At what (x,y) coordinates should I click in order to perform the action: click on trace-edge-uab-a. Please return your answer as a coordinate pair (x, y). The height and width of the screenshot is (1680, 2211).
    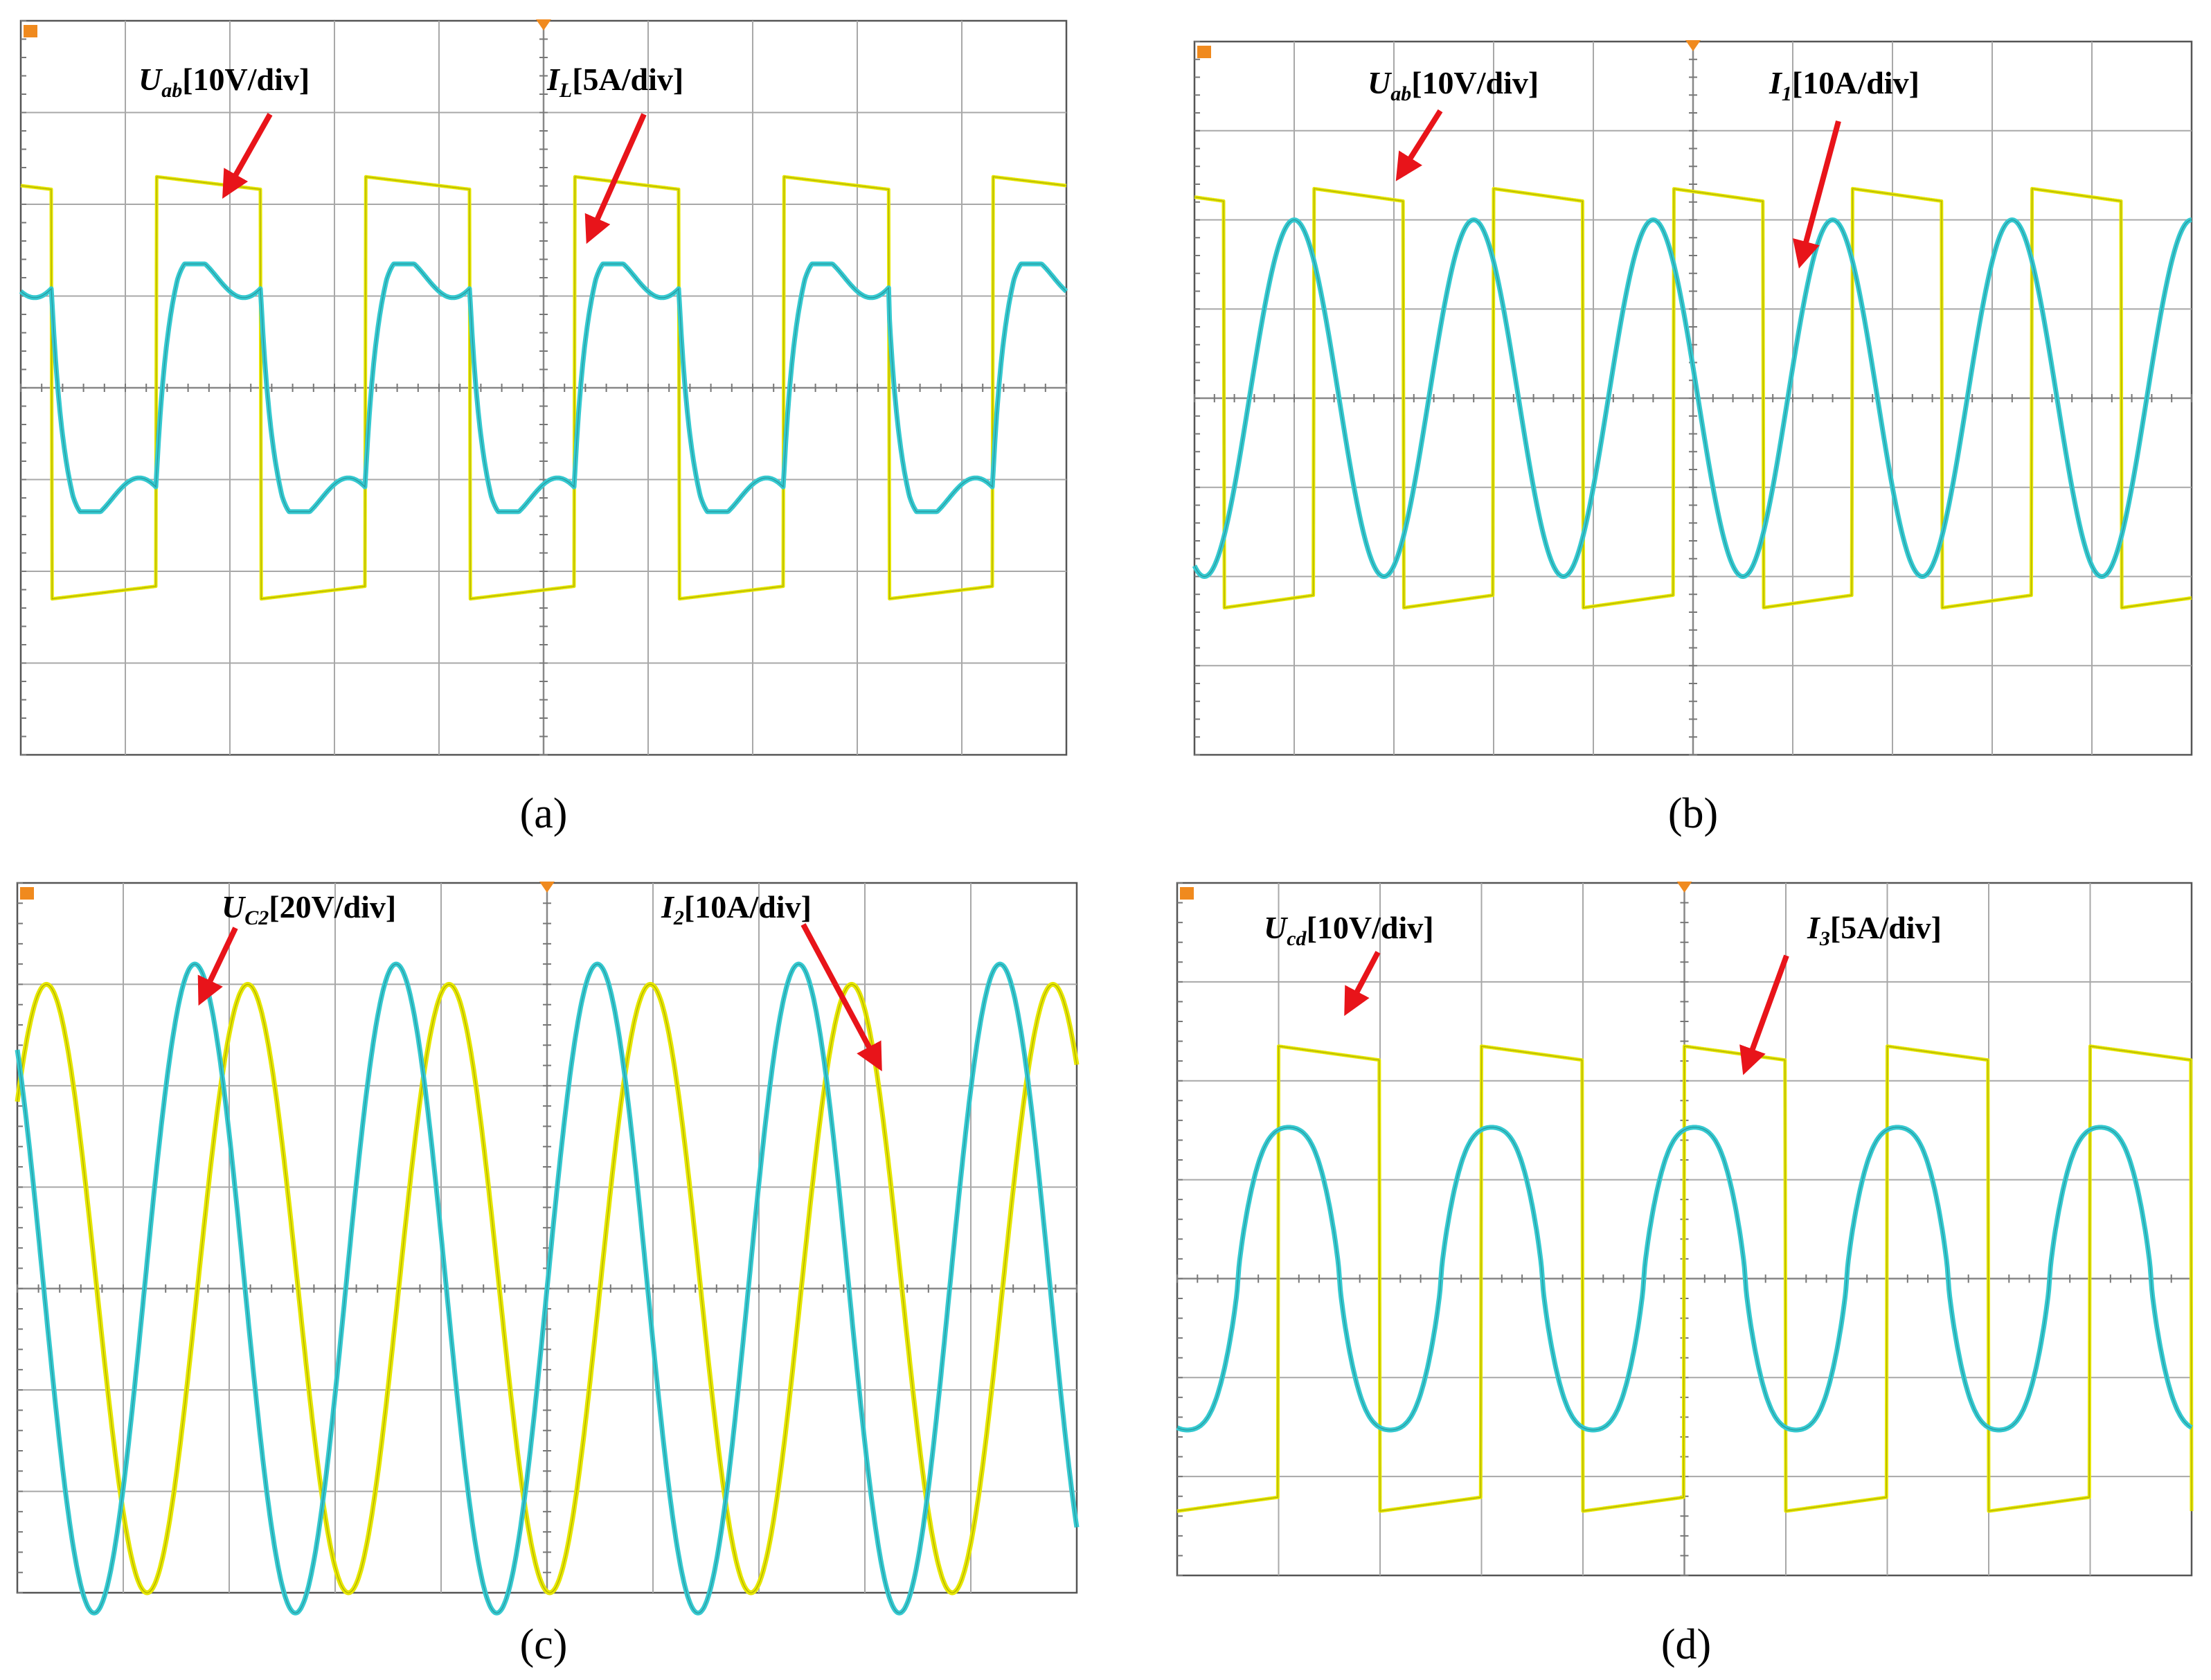
    Looking at the image, I should click on (543, 388).